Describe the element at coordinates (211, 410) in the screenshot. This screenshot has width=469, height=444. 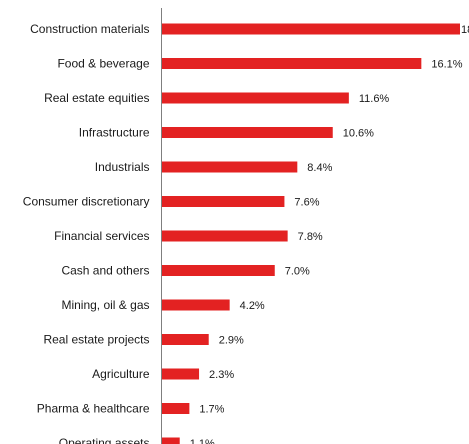
I see `value-label: 1.7%` at that location.